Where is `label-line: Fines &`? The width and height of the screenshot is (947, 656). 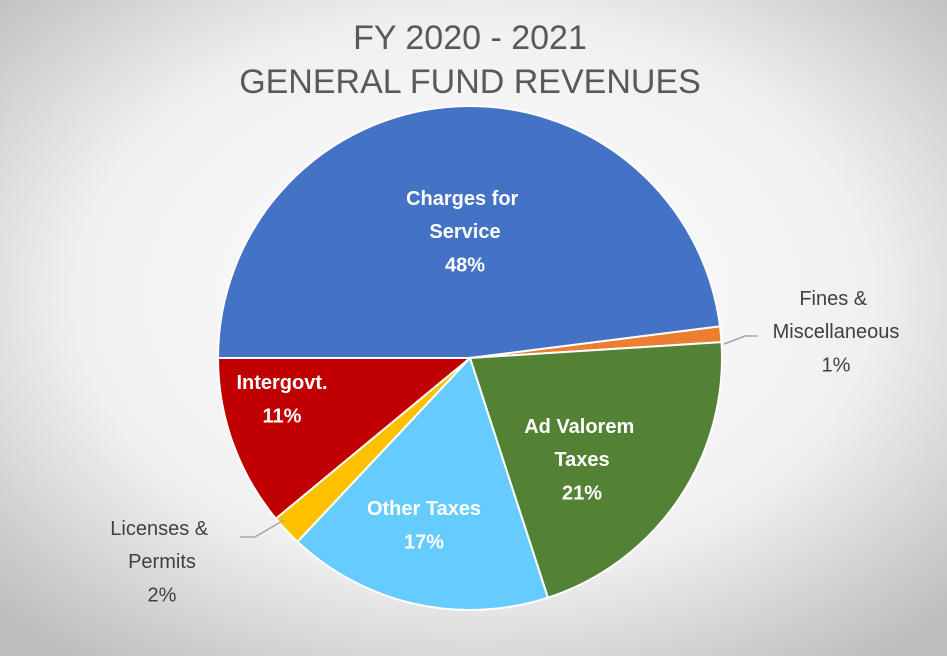
label-line: Fines & is located at coordinates (835, 299).